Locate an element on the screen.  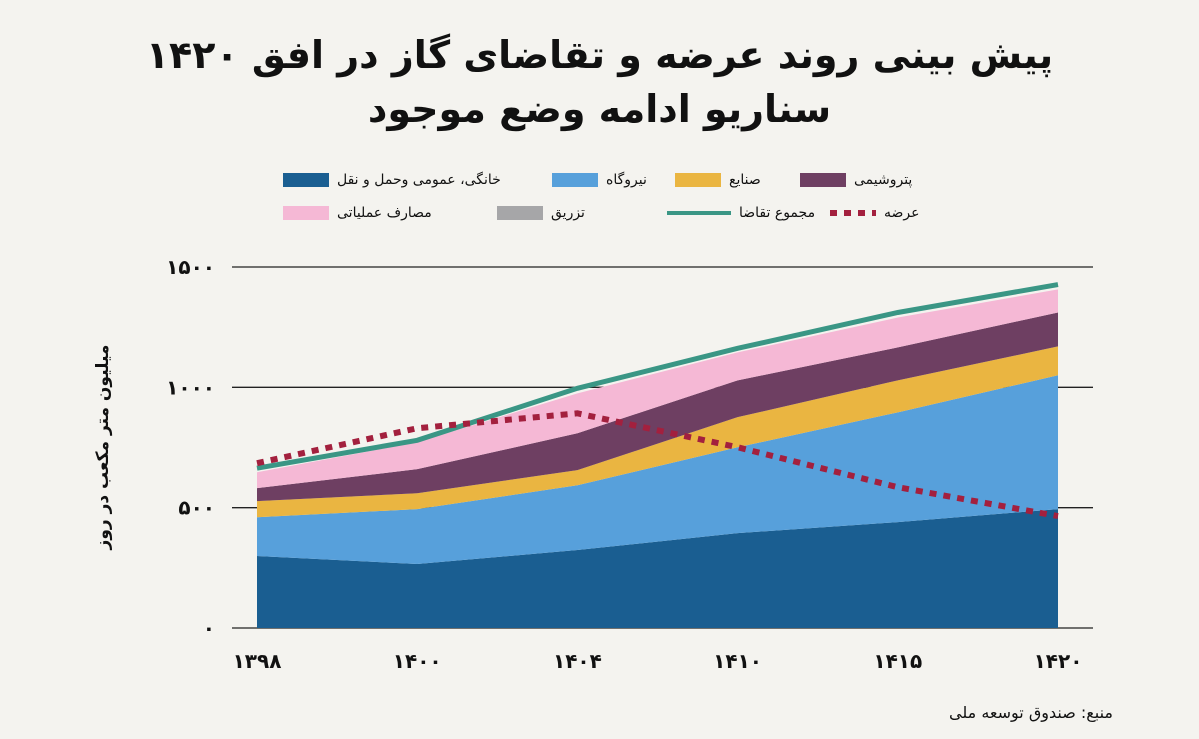
x-tick-label: ۱۳۹۸ is located at coordinates (257, 661).